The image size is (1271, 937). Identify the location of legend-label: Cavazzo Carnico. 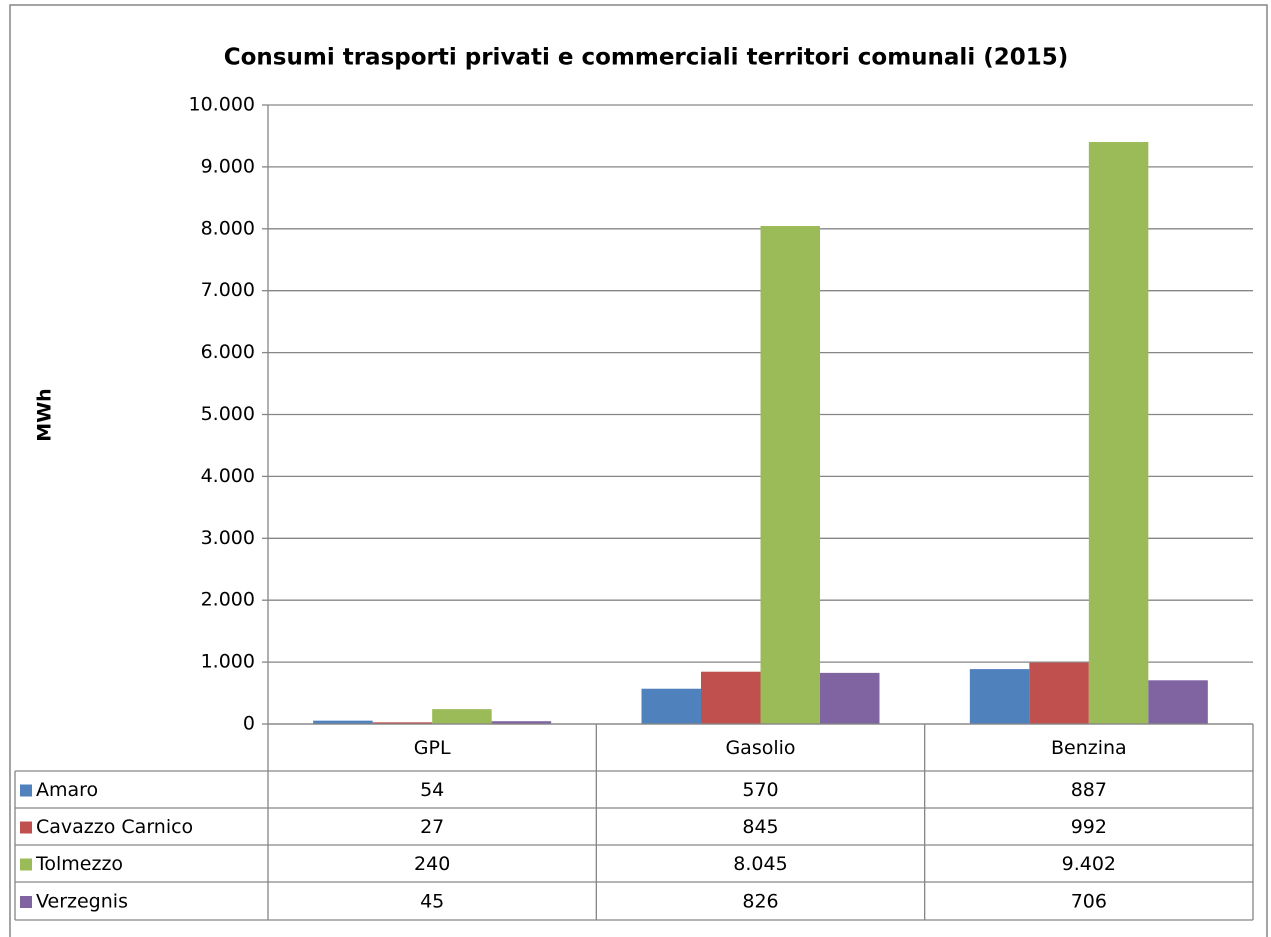
(114, 827).